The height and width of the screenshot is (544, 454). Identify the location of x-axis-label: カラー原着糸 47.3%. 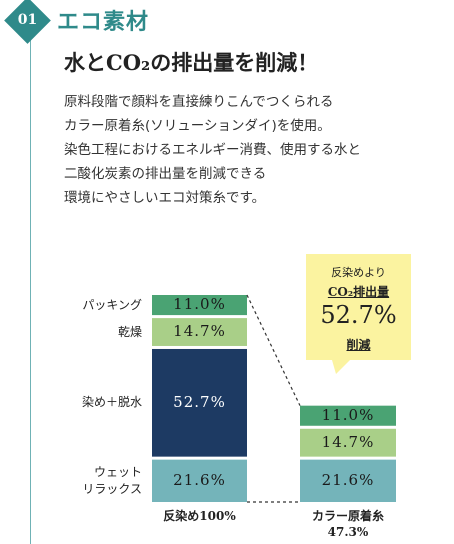
(347, 524).